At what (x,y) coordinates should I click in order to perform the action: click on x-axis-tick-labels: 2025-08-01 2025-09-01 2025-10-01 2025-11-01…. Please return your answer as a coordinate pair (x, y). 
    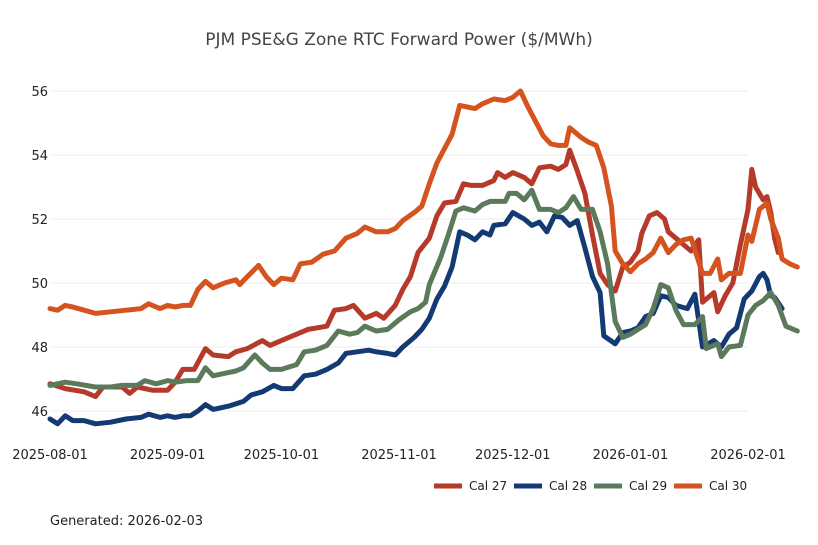
    Looking at the image, I should click on (399, 455).